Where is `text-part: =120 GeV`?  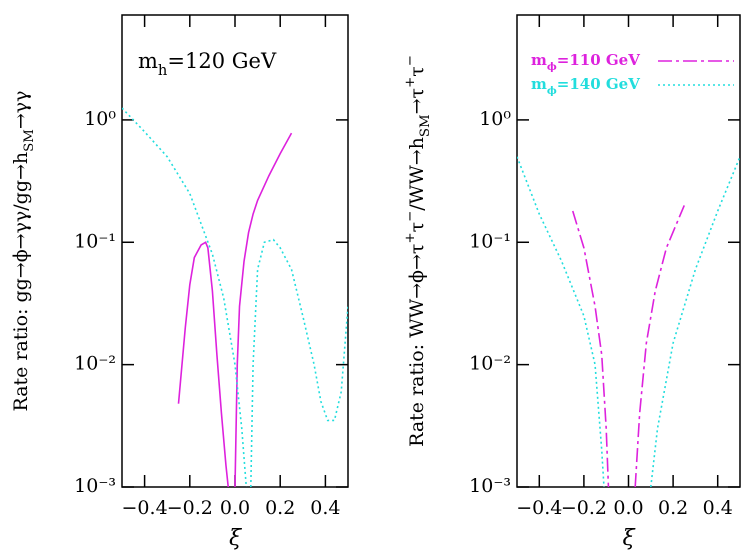
text-part: =120 GeV is located at coordinates (222, 61).